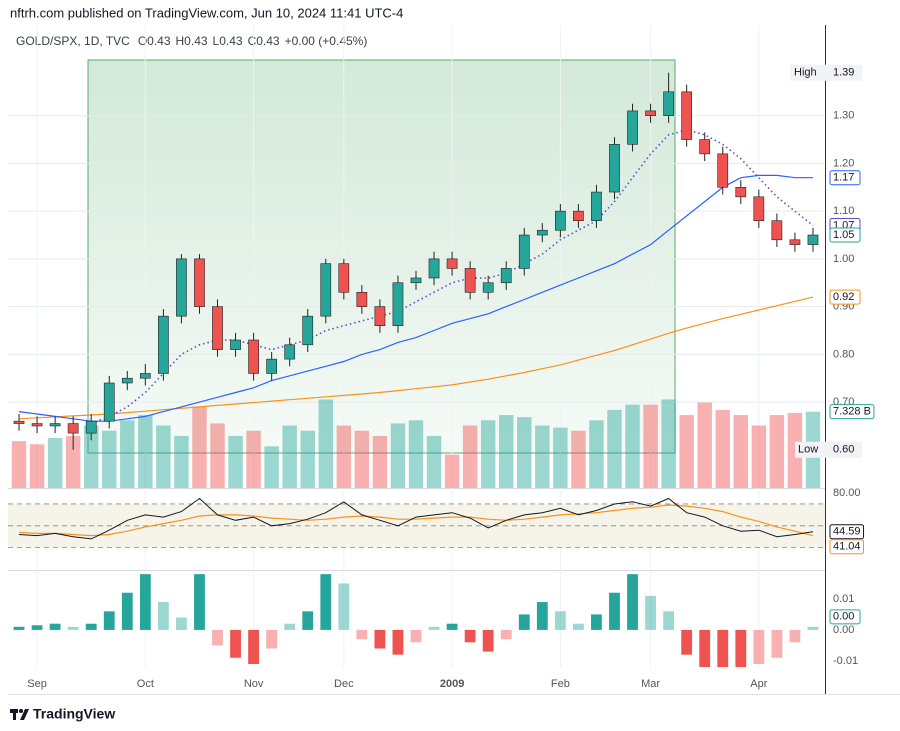 The image size is (900, 731). I want to click on footer-brand: TradingView, so click(74, 714).